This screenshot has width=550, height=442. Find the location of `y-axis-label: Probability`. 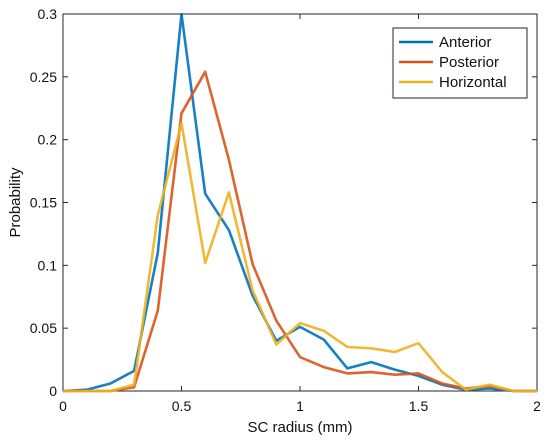

y-axis-label: Probability is located at coordinates (15, 202).